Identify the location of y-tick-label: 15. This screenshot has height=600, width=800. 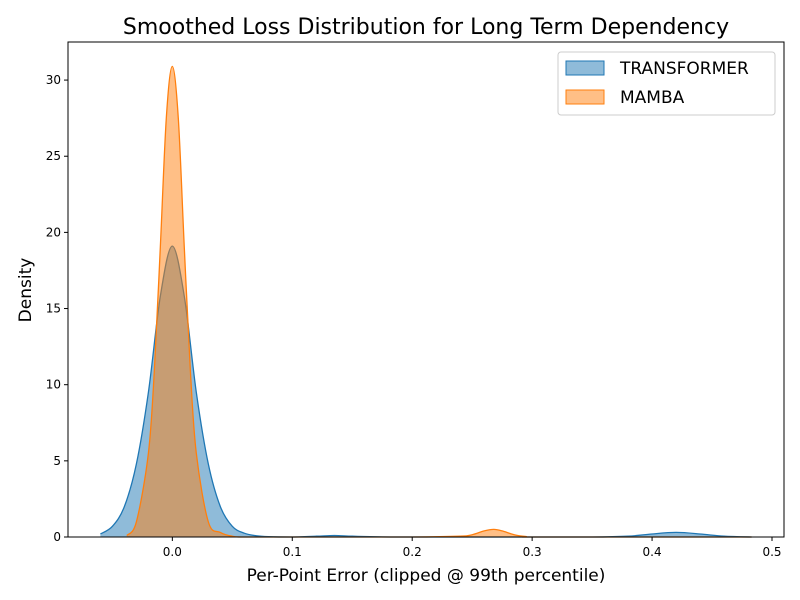
(53, 309).